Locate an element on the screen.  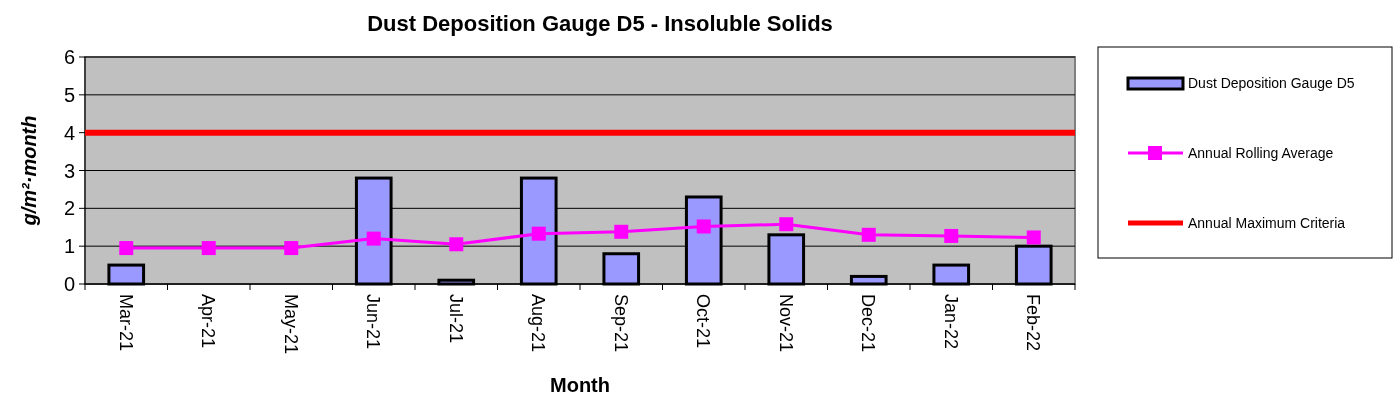
x-tick-label: Apr-21 is located at coordinates (208, 321).